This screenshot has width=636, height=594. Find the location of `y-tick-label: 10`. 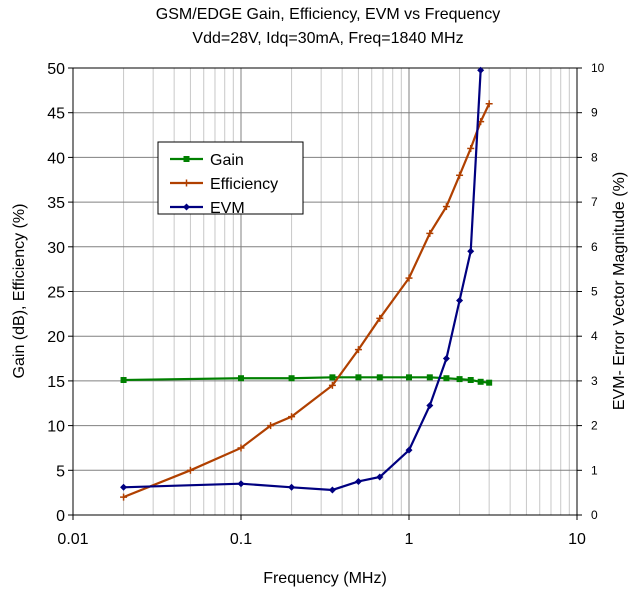

y-tick-label: 10 is located at coordinates (56, 427).